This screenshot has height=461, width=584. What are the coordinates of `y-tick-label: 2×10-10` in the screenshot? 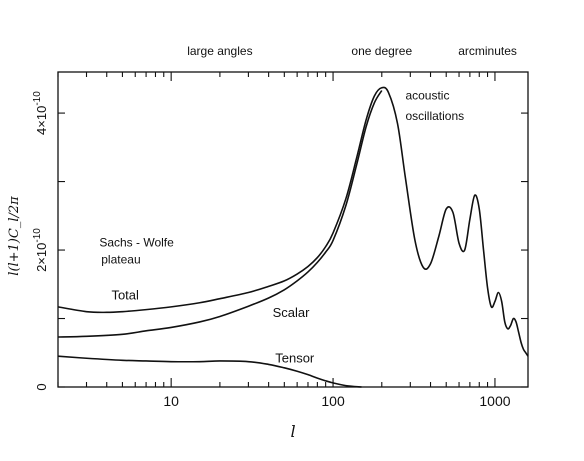 It's located at (40, 250).